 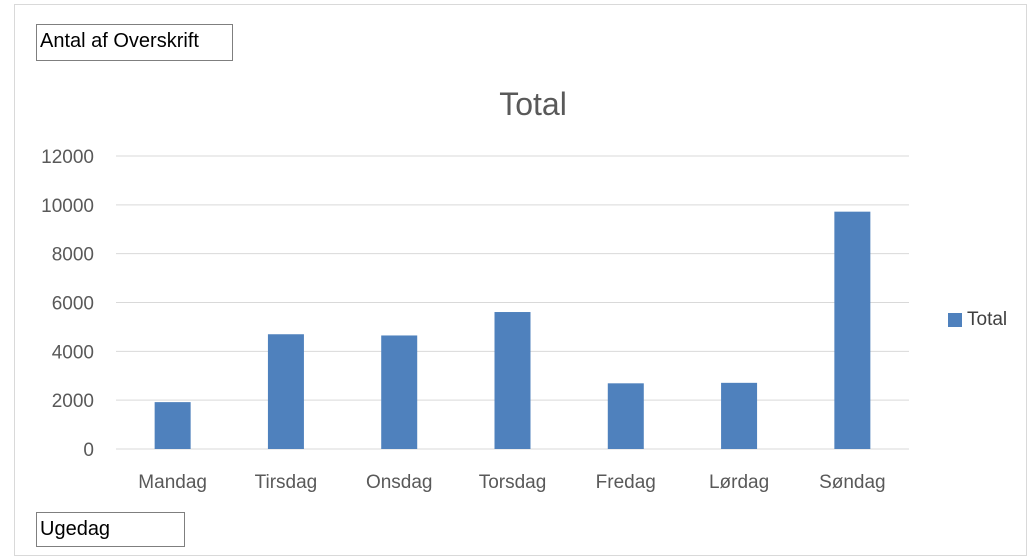 What do you see at coordinates (987, 319) in the screenshot?
I see `legend-label: Total` at bounding box center [987, 319].